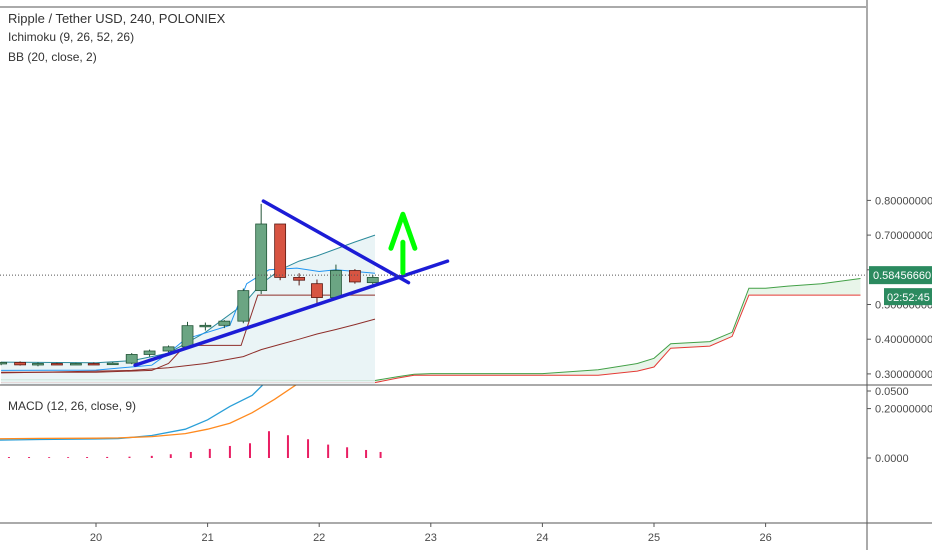 This screenshot has height=550, width=932. I want to click on price-tick-label: 0.30000000, so click(903, 375).